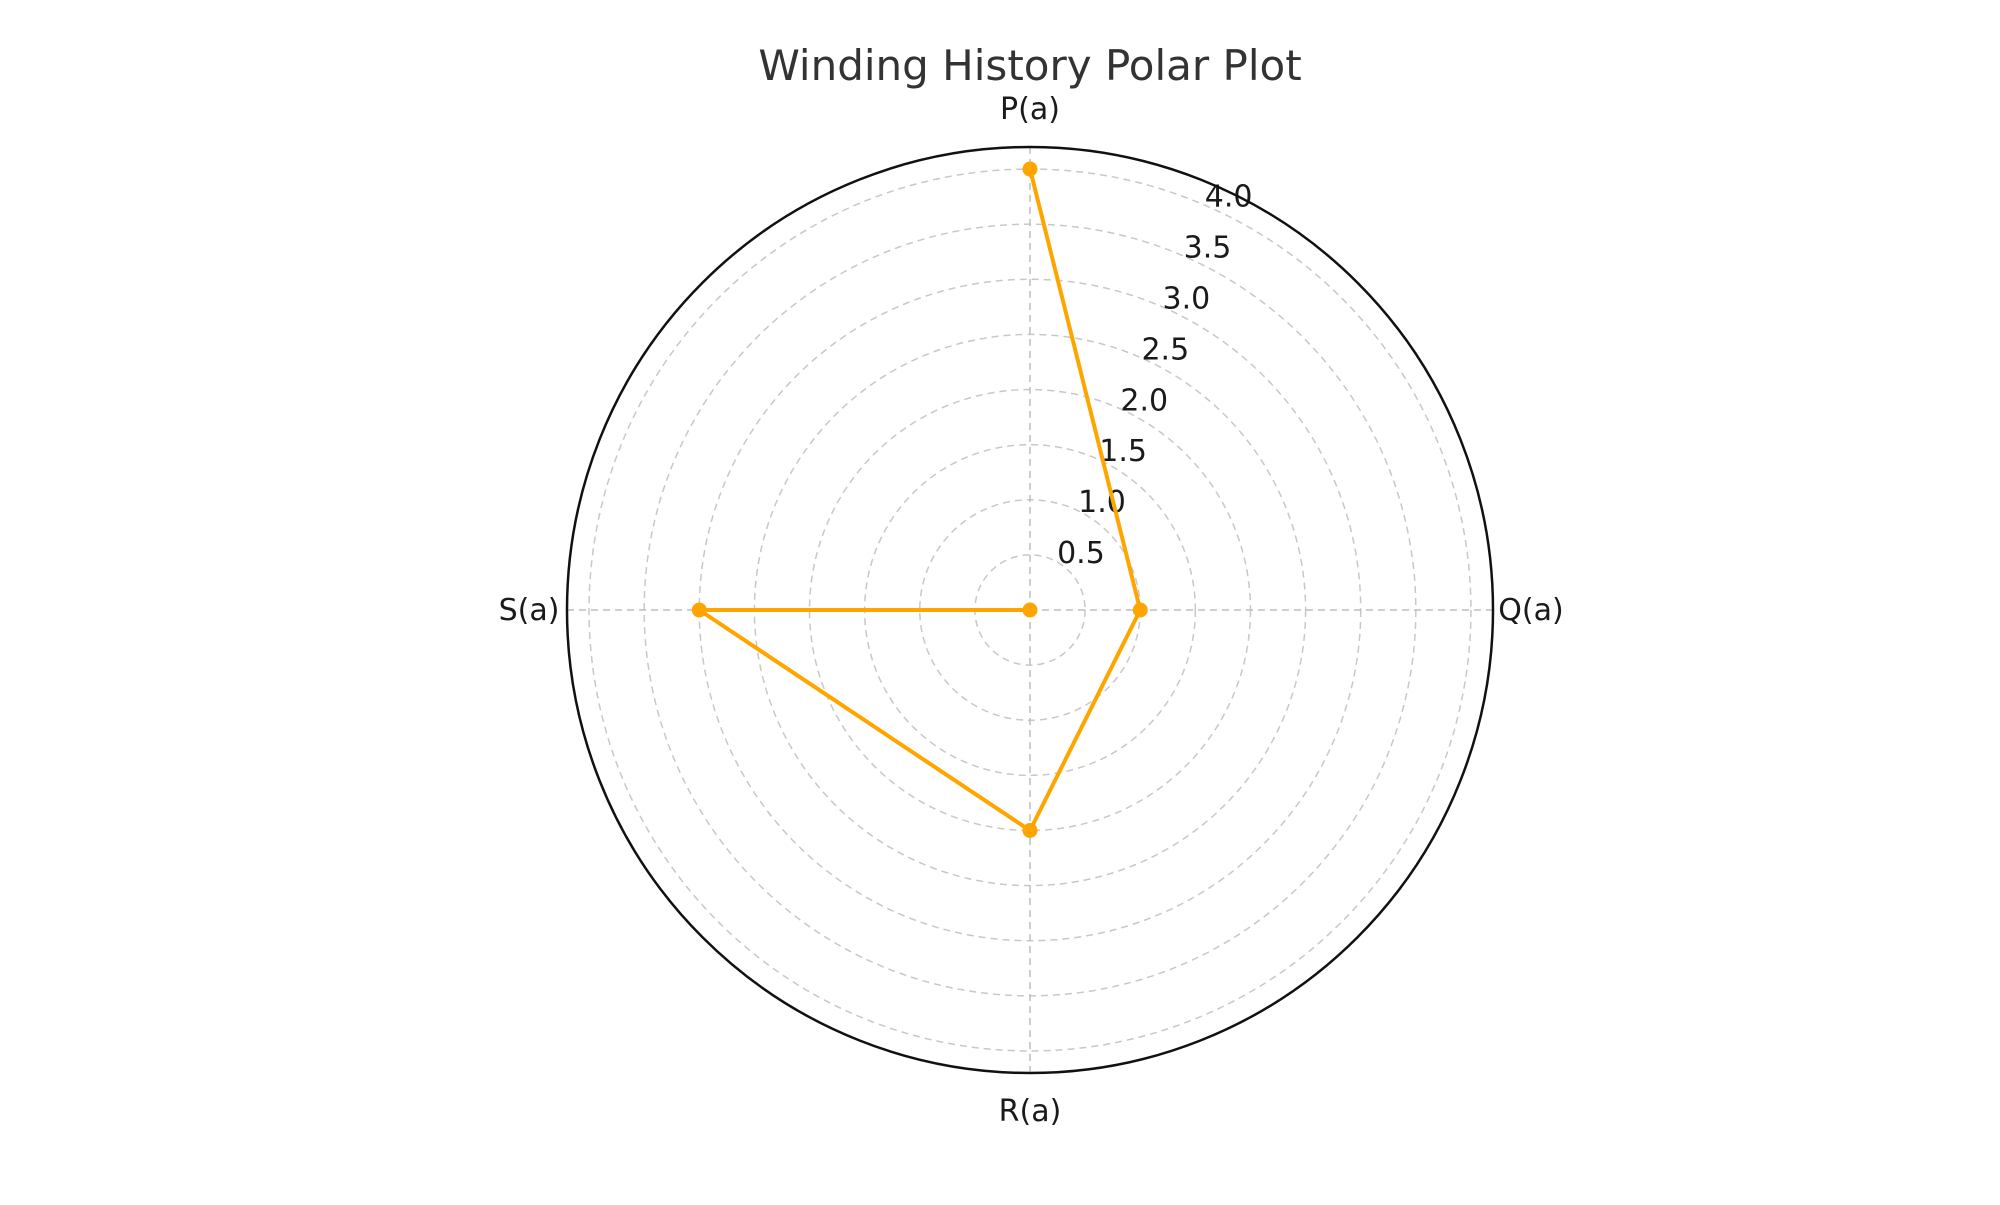  Describe the element at coordinates (1187, 298) in the screenshot. I see `radial-tick-label: 3.0` at that location.